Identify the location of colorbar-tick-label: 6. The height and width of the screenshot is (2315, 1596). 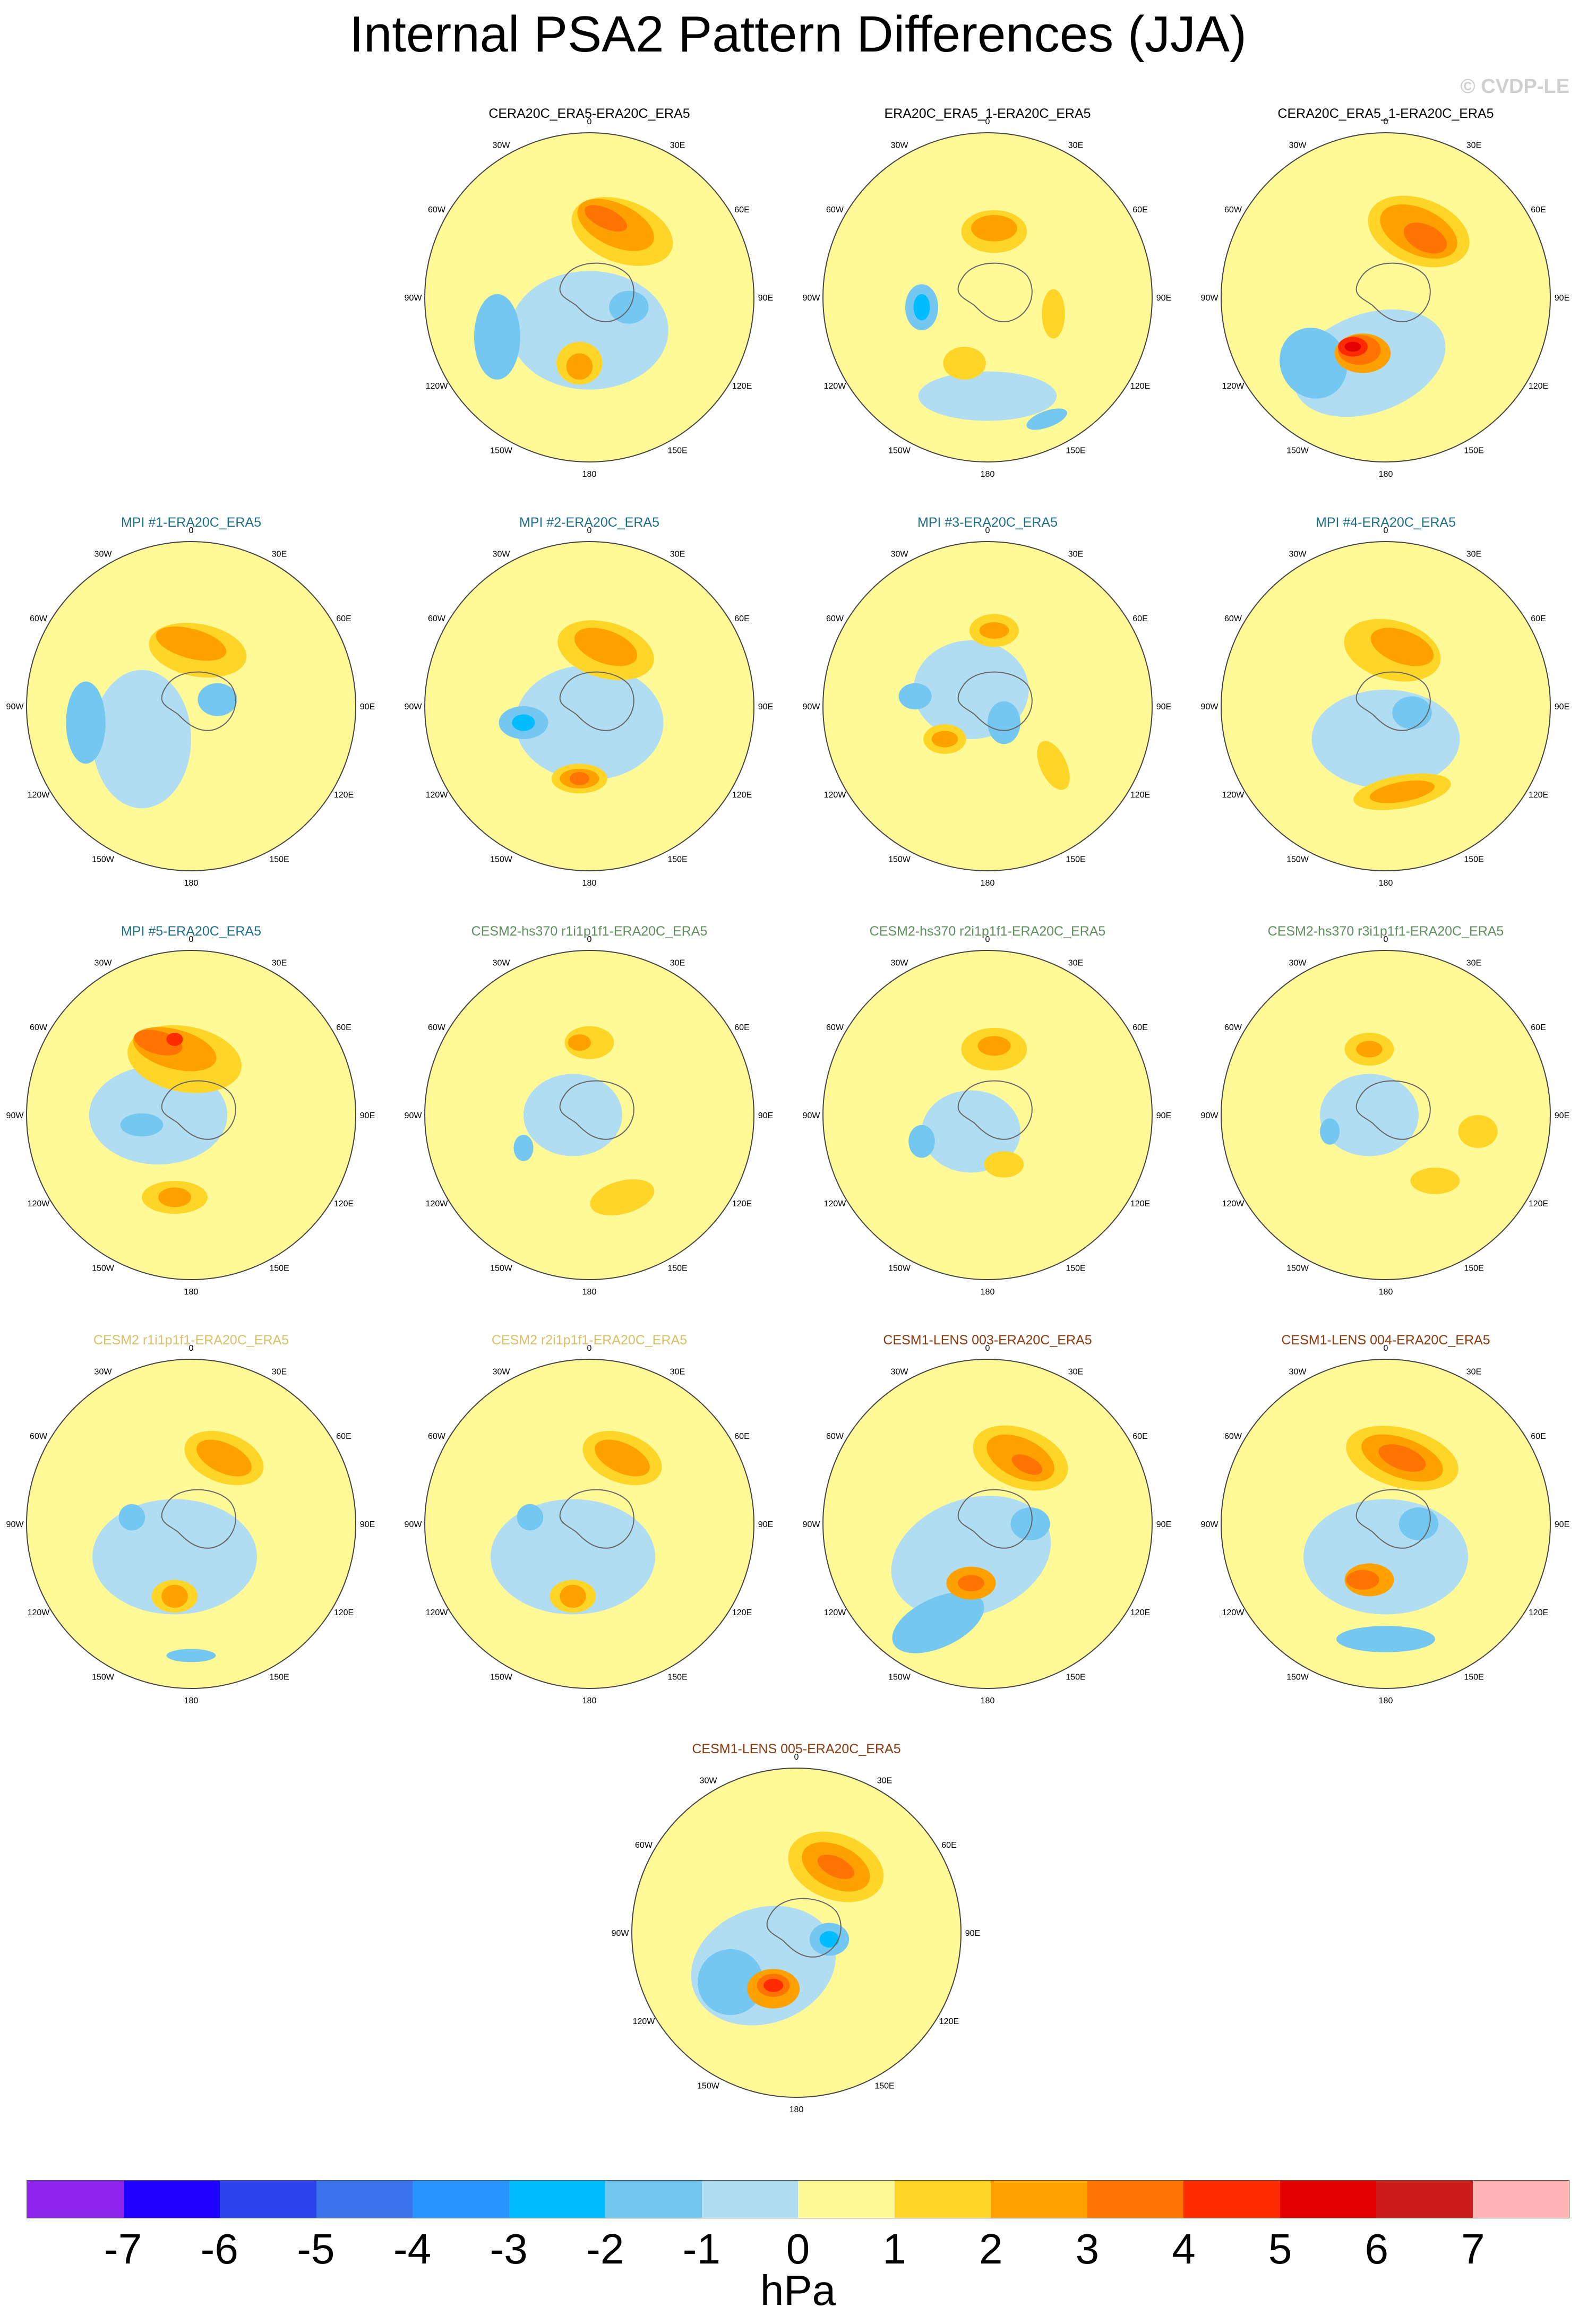
(1377, 2249).